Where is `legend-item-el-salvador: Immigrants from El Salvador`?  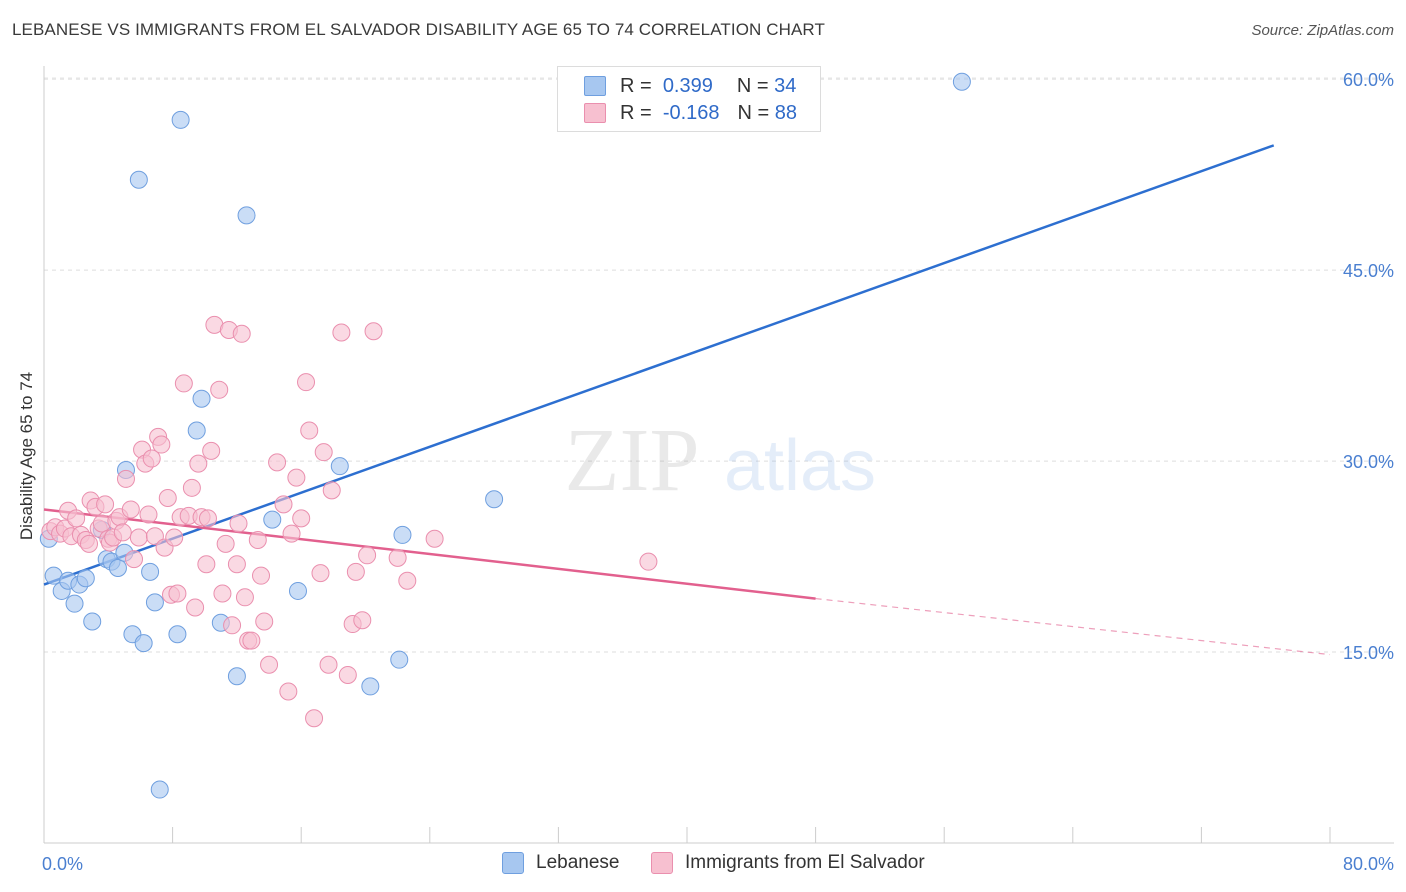 legend-item-el-salvador: Immigrants from El Salvador is located at coordinates (788, 863).